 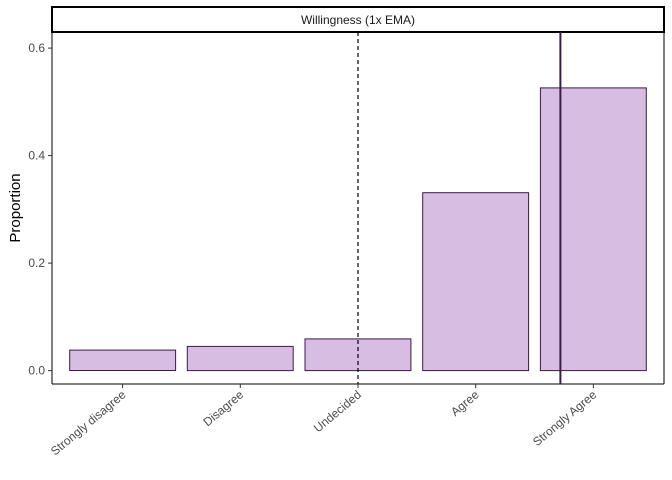 I want to click on x-tick-label: Strongly Agree, so click(x=565, y=418).